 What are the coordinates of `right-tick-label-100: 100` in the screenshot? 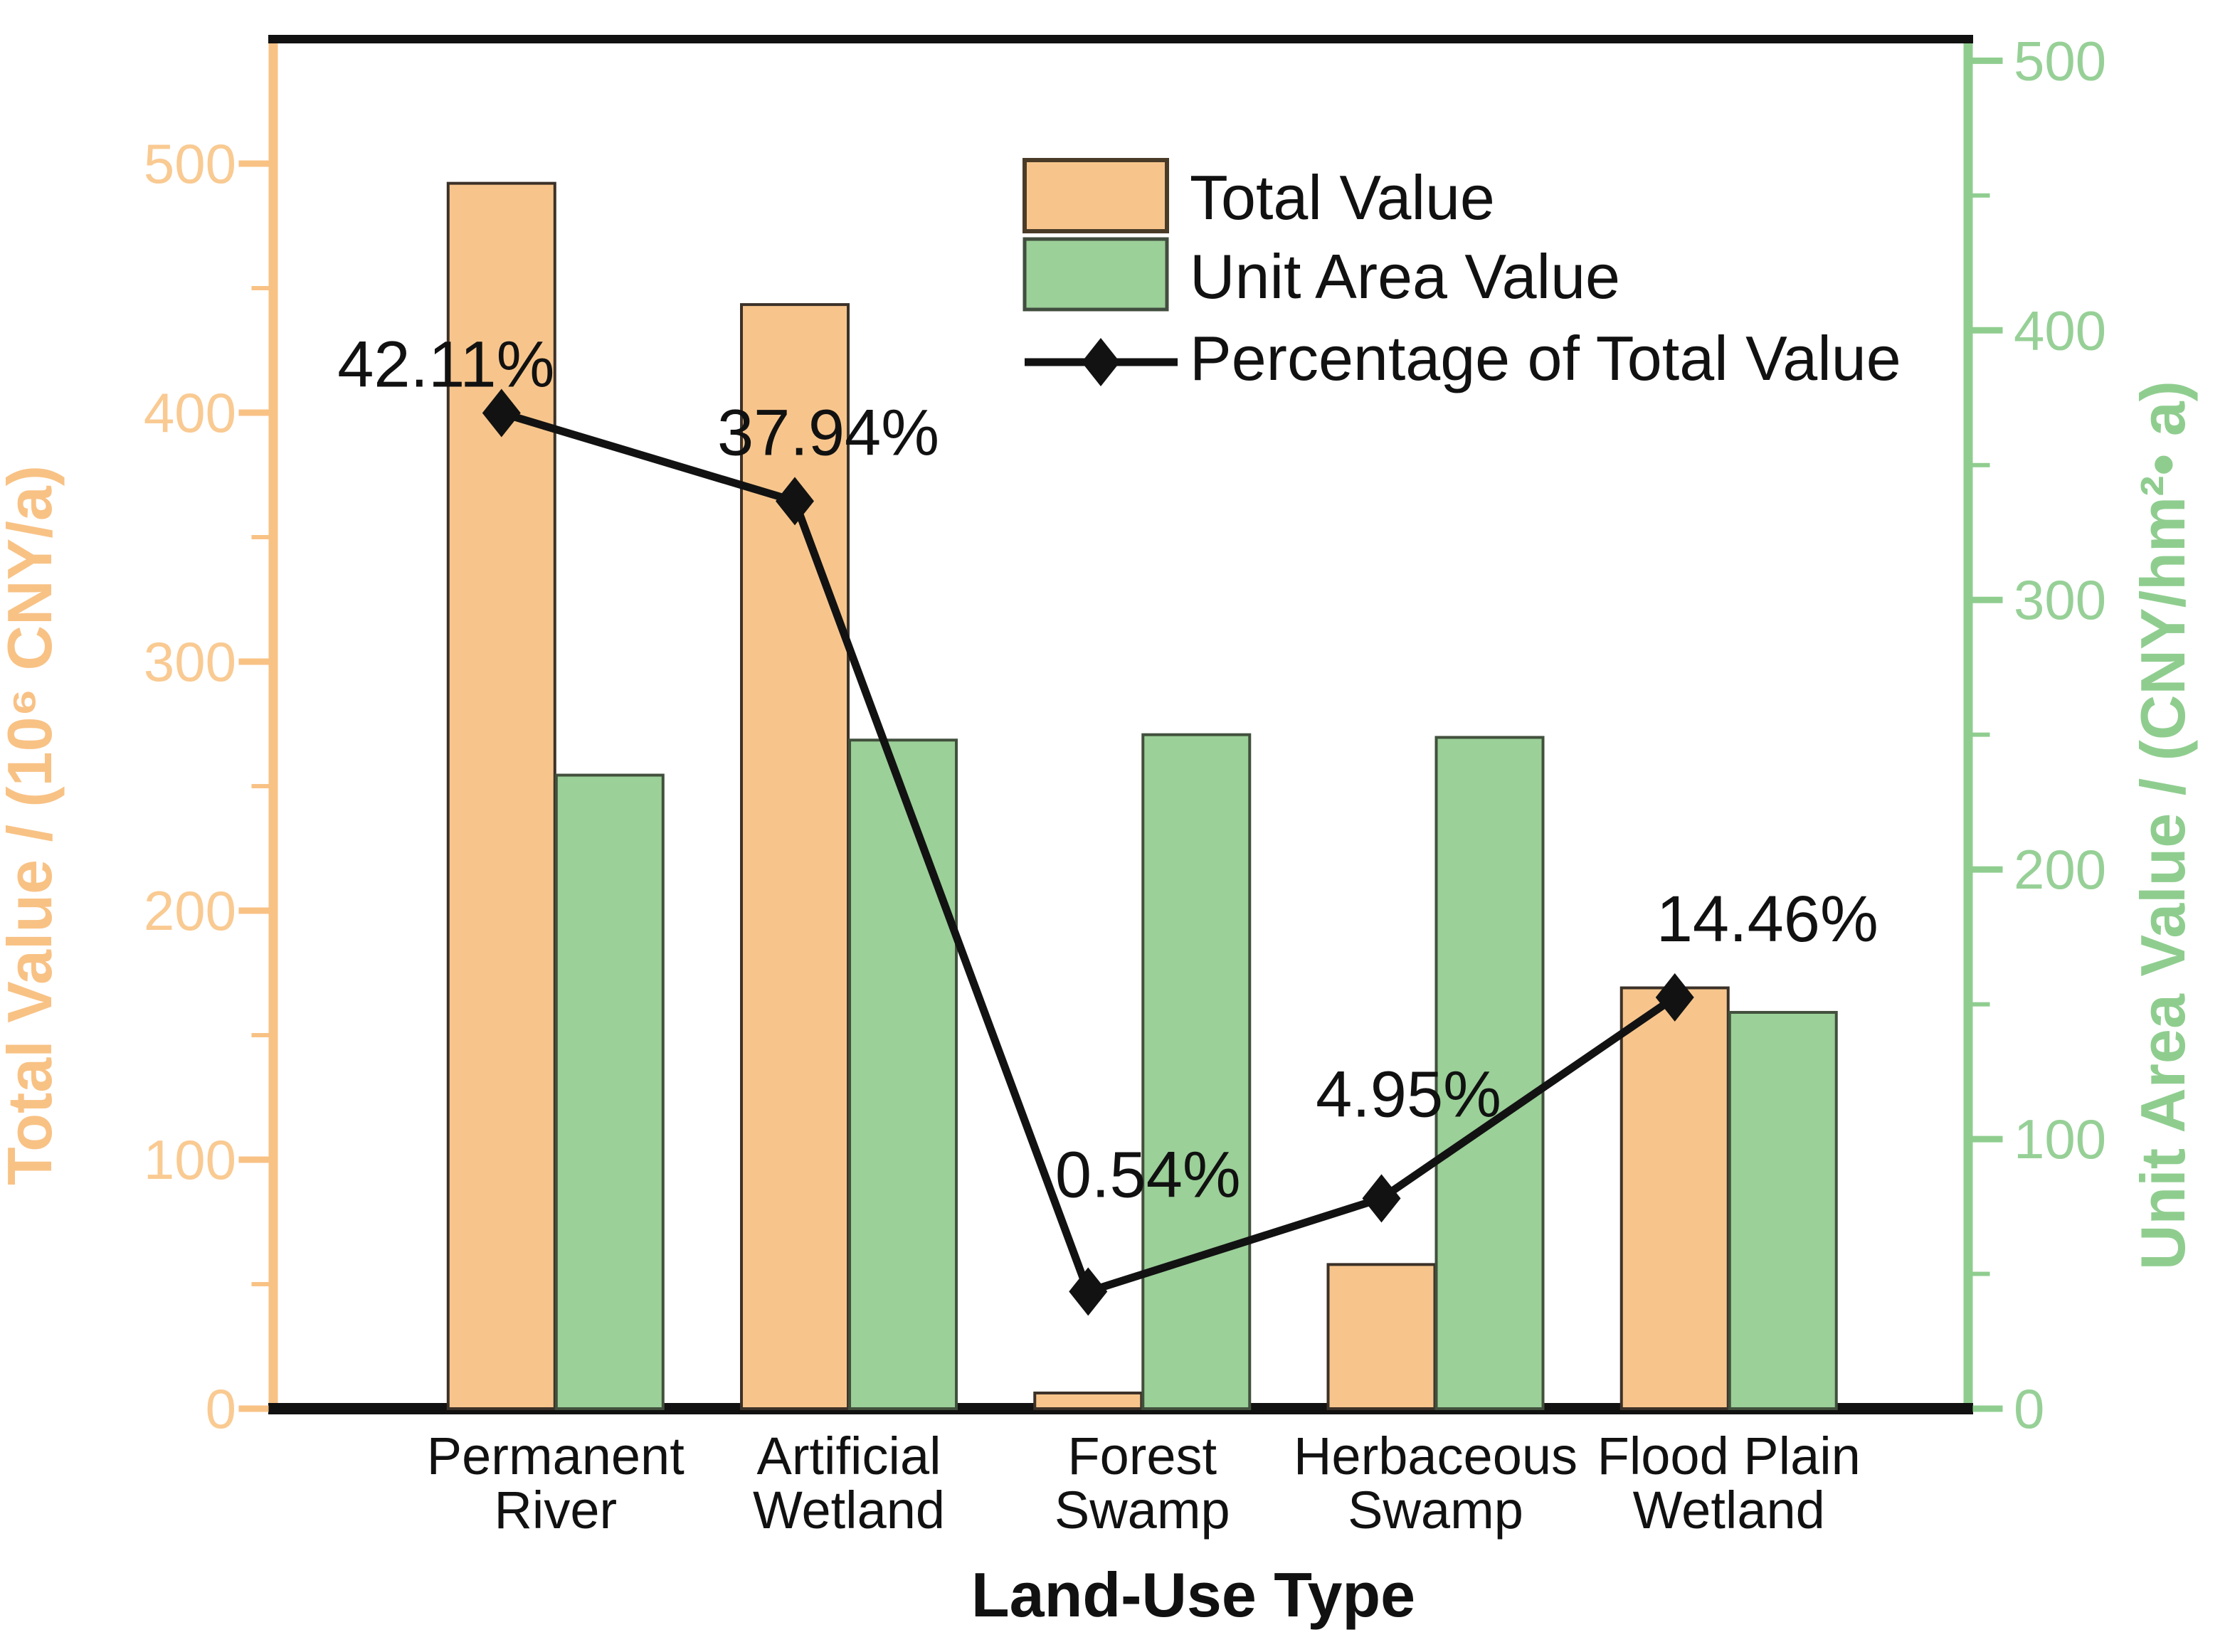 It's located at (2060, 1139).